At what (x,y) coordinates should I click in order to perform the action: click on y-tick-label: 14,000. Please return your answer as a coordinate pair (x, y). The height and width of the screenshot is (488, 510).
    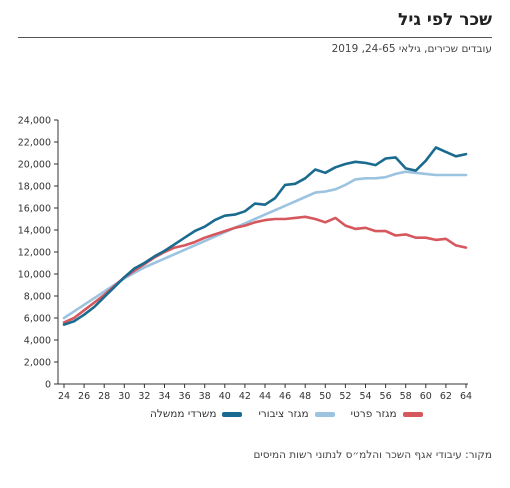
    Looking at the image, I should click on (34, 231).